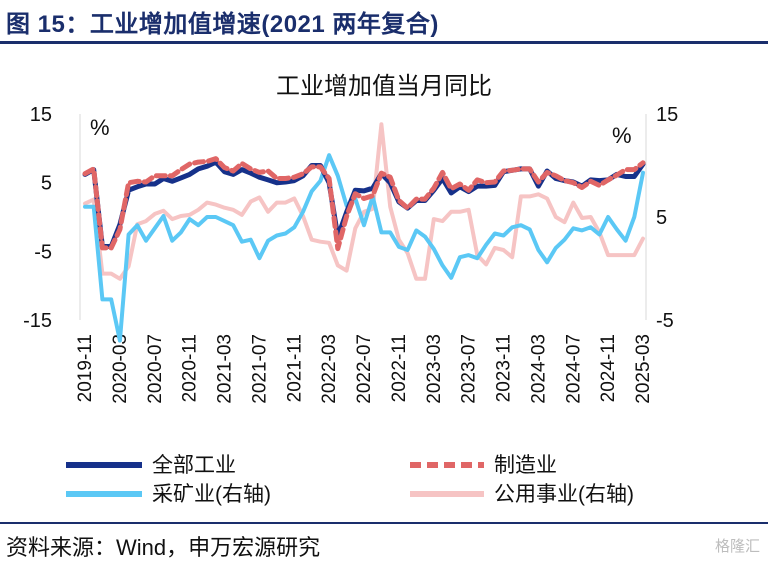 The height and width of the screenshot is (562, 768). Describe the element at coordinates (151, 465) in the screenshot. I see `legend-item-all-industry: 全部工业` at that location.